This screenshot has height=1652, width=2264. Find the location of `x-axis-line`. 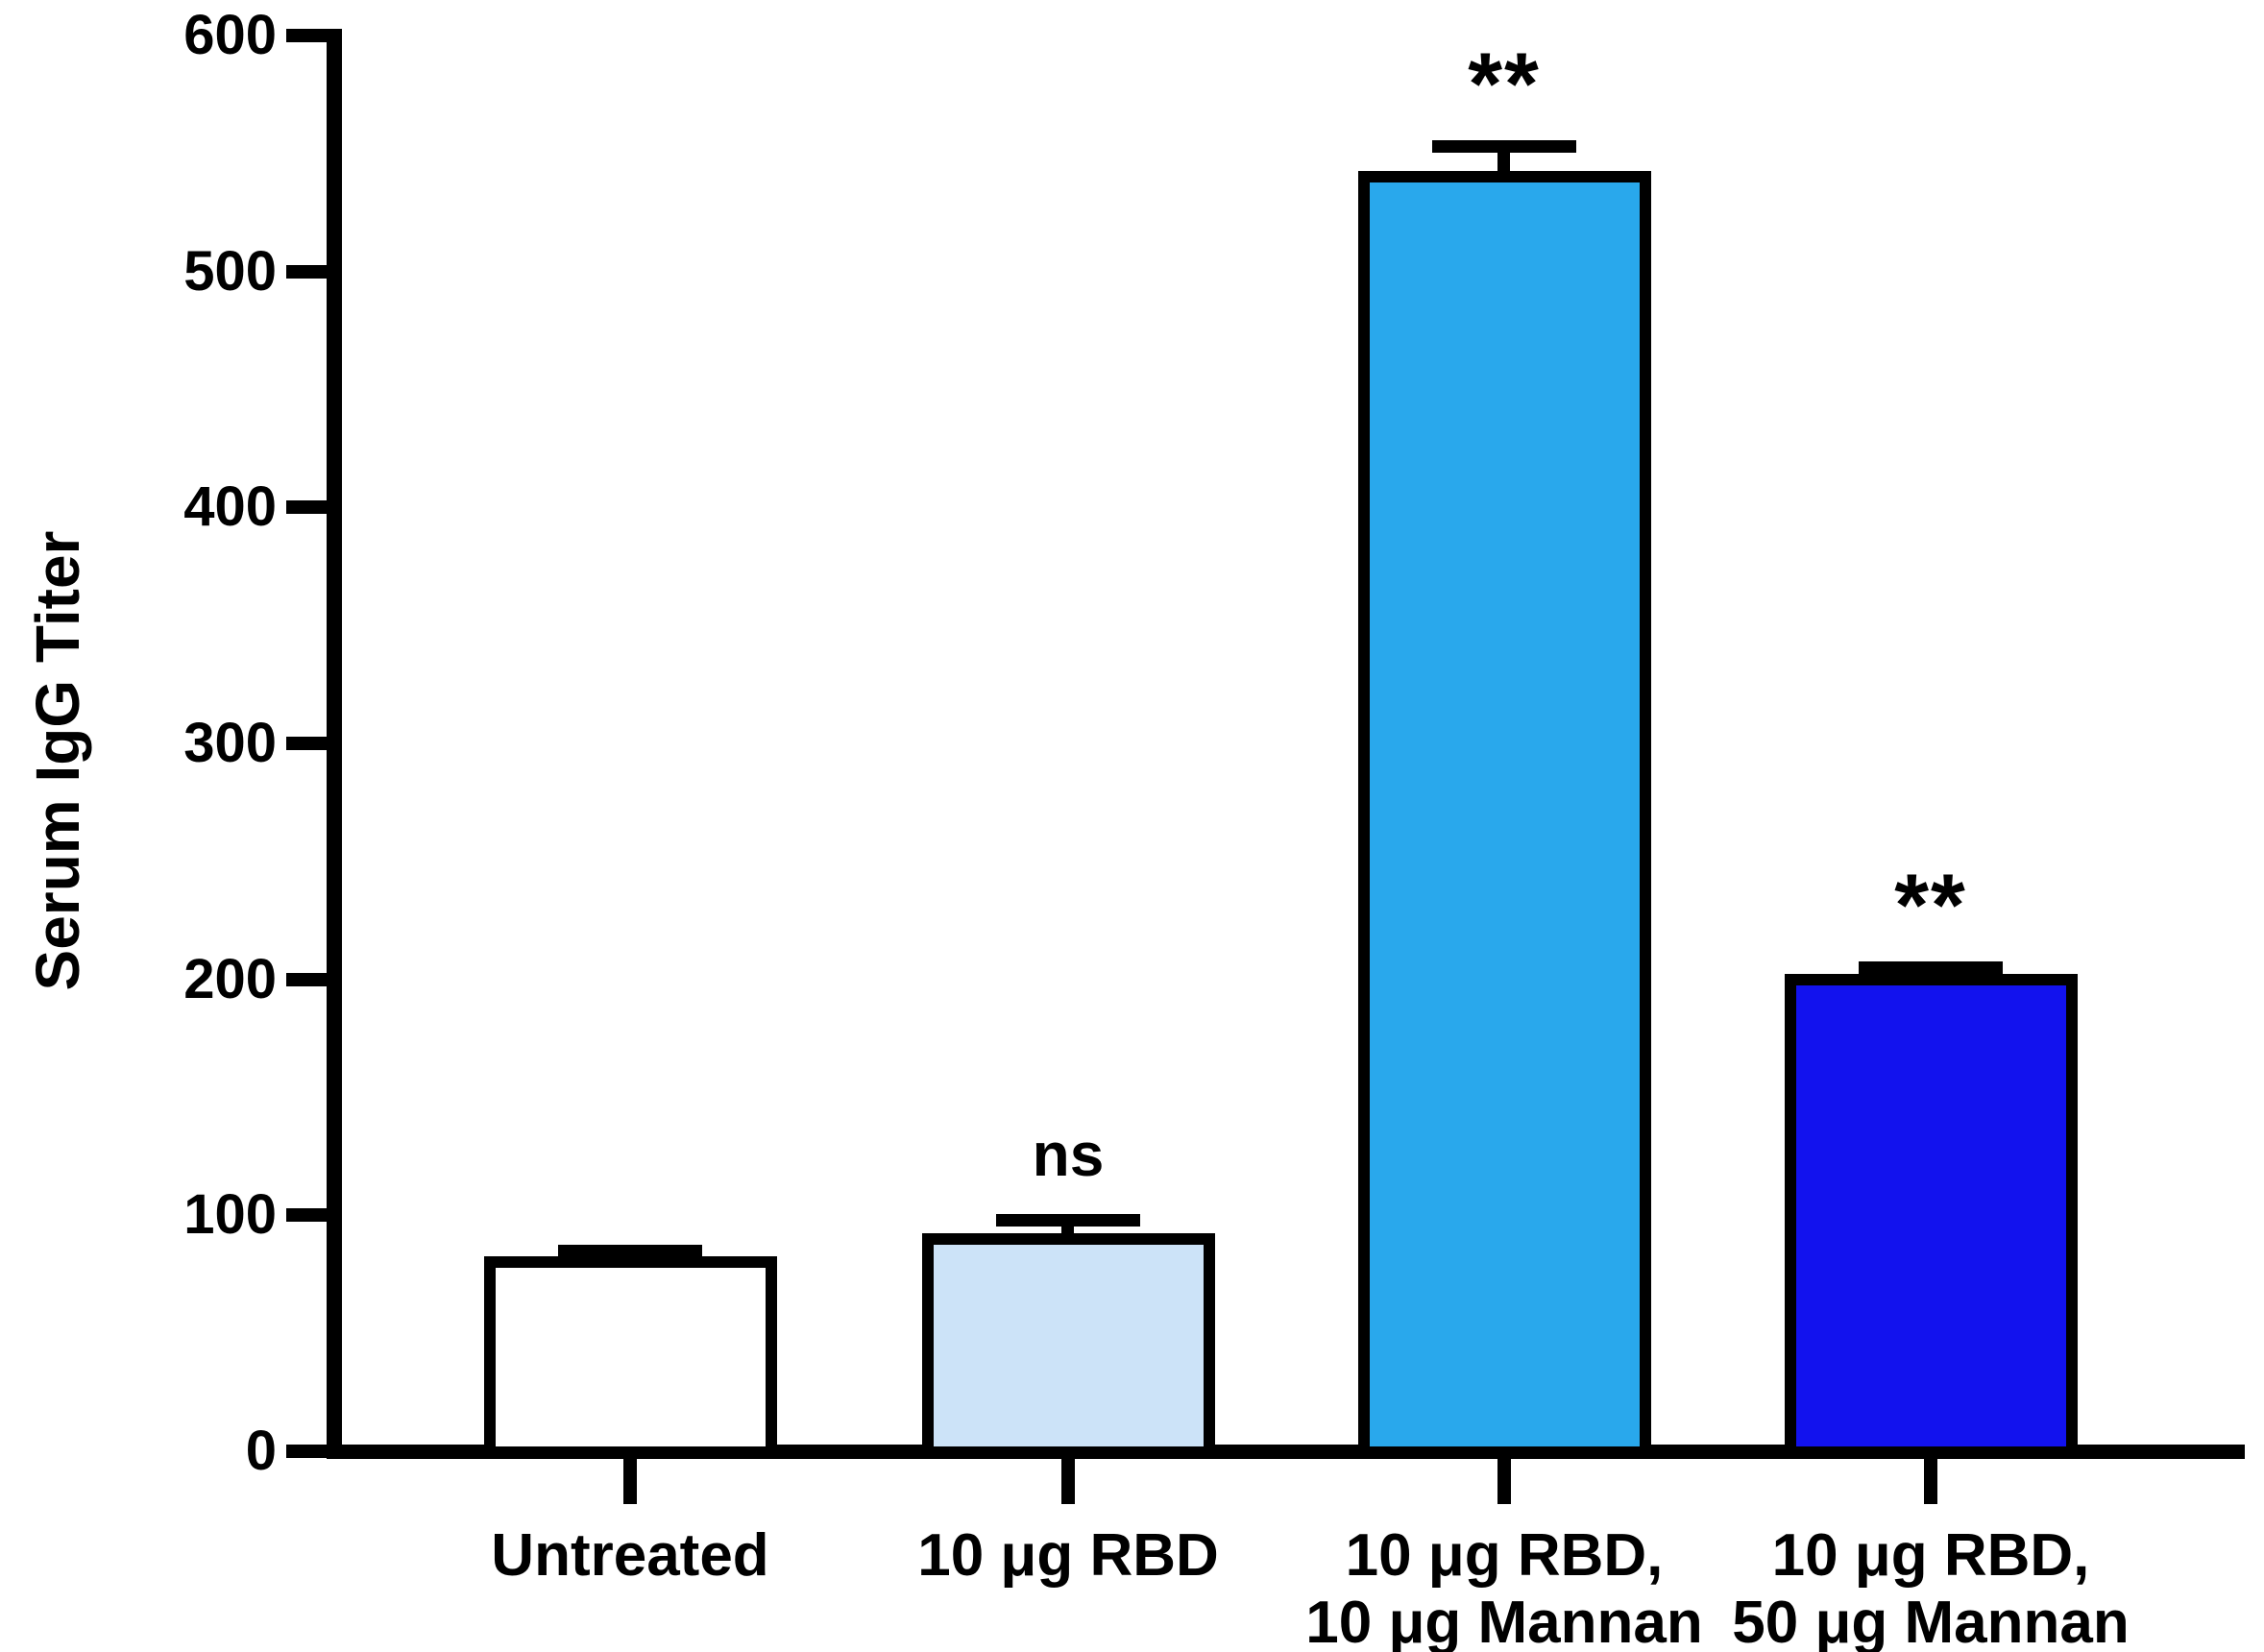

x-axis-line is located at coordinates (1286, 1452).